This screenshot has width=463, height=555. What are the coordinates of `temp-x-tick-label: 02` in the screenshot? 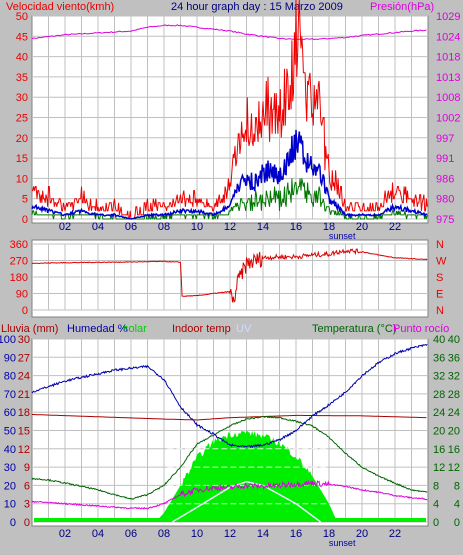 It's located at (65, 534).